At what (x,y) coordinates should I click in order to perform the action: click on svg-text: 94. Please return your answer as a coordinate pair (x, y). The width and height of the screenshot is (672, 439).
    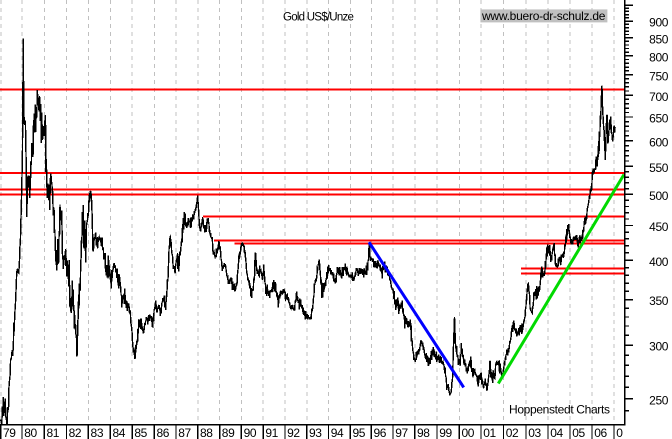
    Looking at the image, I should click on (337, 432).